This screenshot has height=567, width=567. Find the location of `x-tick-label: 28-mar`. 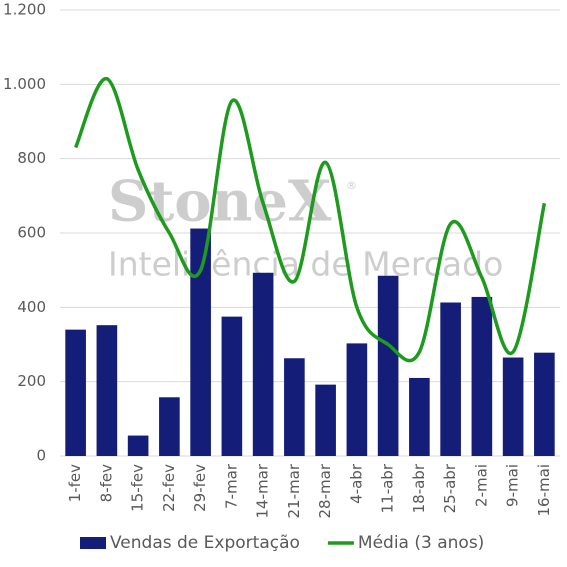

x-tick-label: 28-mar is located at coordinates (325, 490).